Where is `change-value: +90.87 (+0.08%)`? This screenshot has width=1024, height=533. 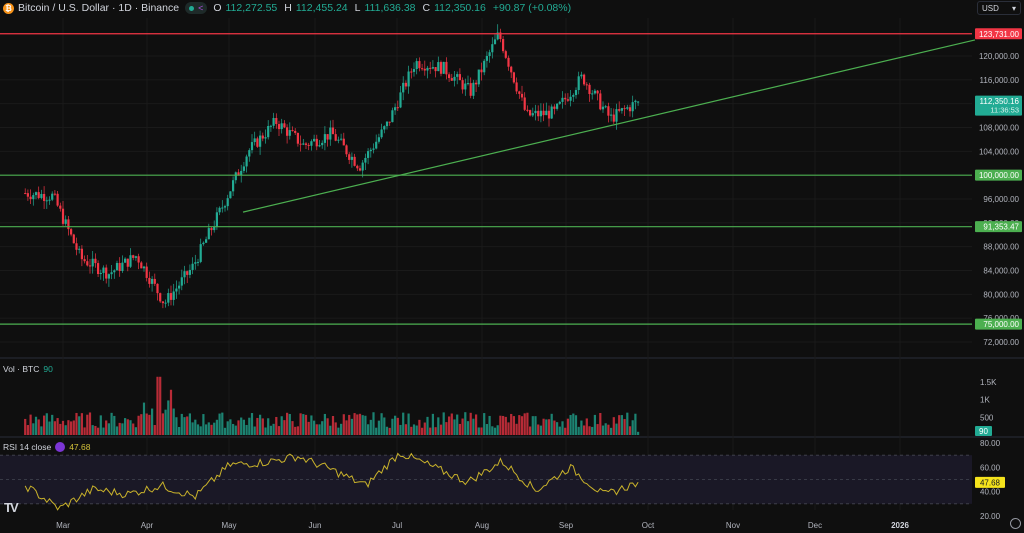
change-value: +90.87 (+0.08%) is located at coordinates (532, 8).